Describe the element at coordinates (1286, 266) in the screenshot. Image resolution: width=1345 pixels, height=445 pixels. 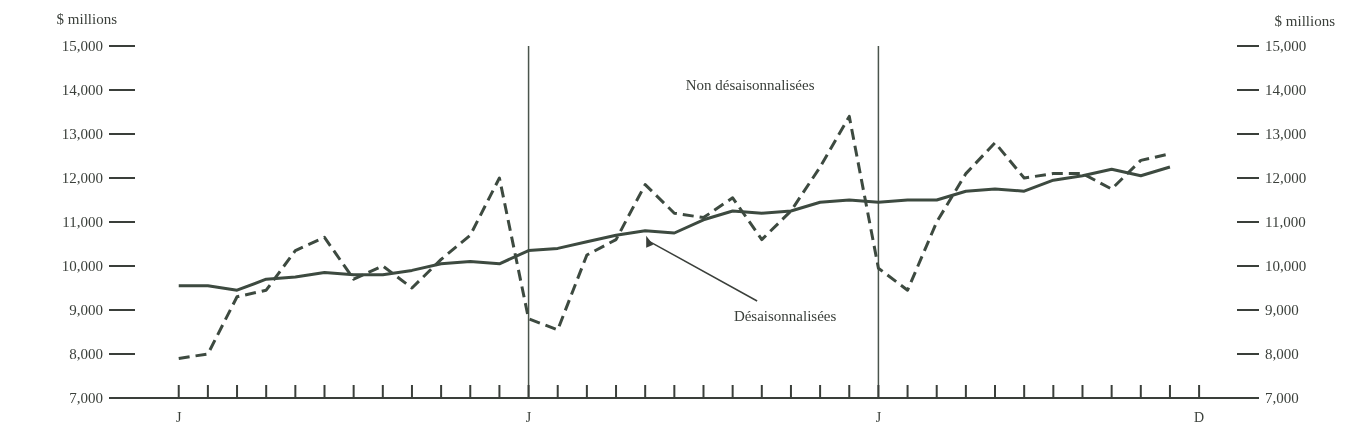
I see `y2-tick-label: 10,000` at that location.